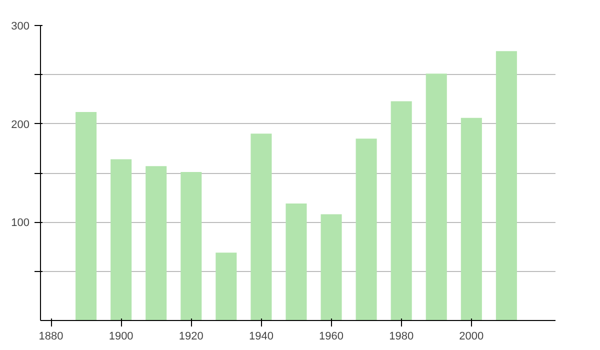 The height and width of the screenshot is (350, 600). What do you see at coordinates (191, 336) in the screenshot?
I see `x-tick-label: 1920` at bounding box center [191, 336].